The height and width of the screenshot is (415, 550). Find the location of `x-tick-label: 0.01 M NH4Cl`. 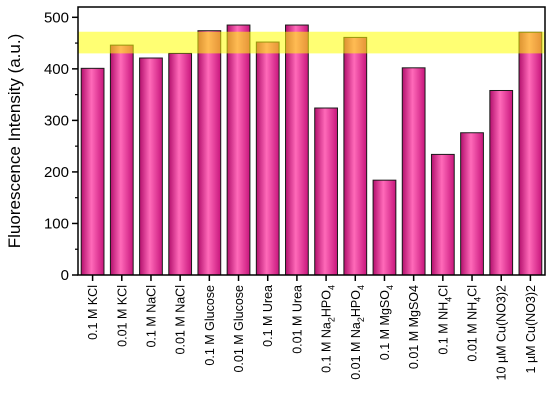

x-tick-label: 0.01 M NH4Cl is located at coordinates (474, 323).